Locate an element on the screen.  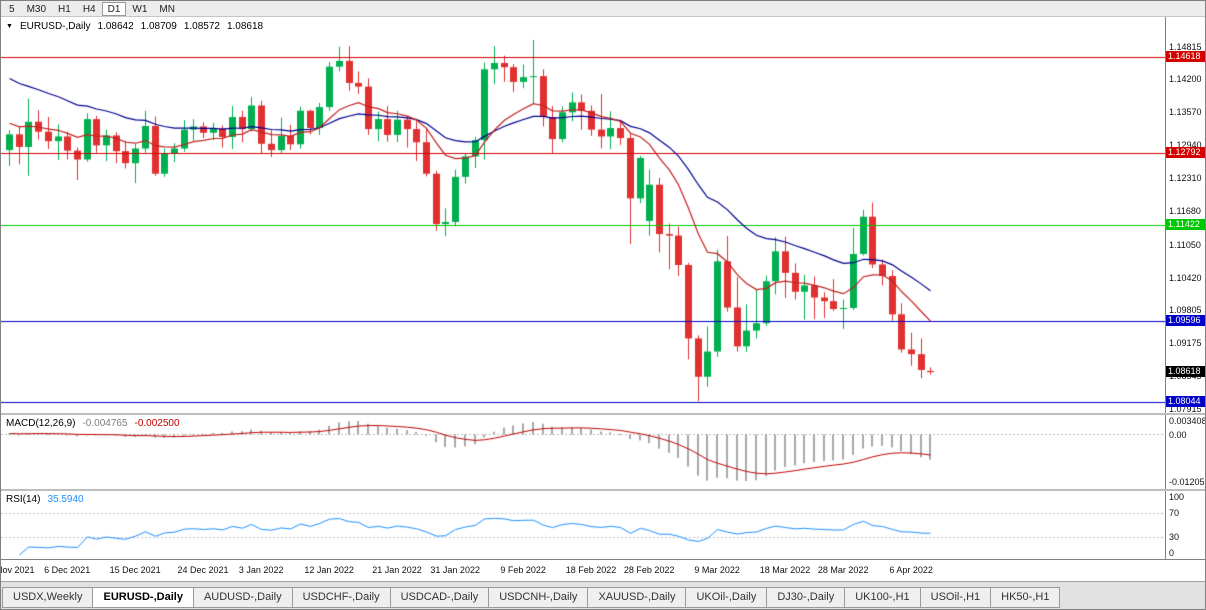
date-label: 12 Jan 2022 is located at coordinates (329, 570).